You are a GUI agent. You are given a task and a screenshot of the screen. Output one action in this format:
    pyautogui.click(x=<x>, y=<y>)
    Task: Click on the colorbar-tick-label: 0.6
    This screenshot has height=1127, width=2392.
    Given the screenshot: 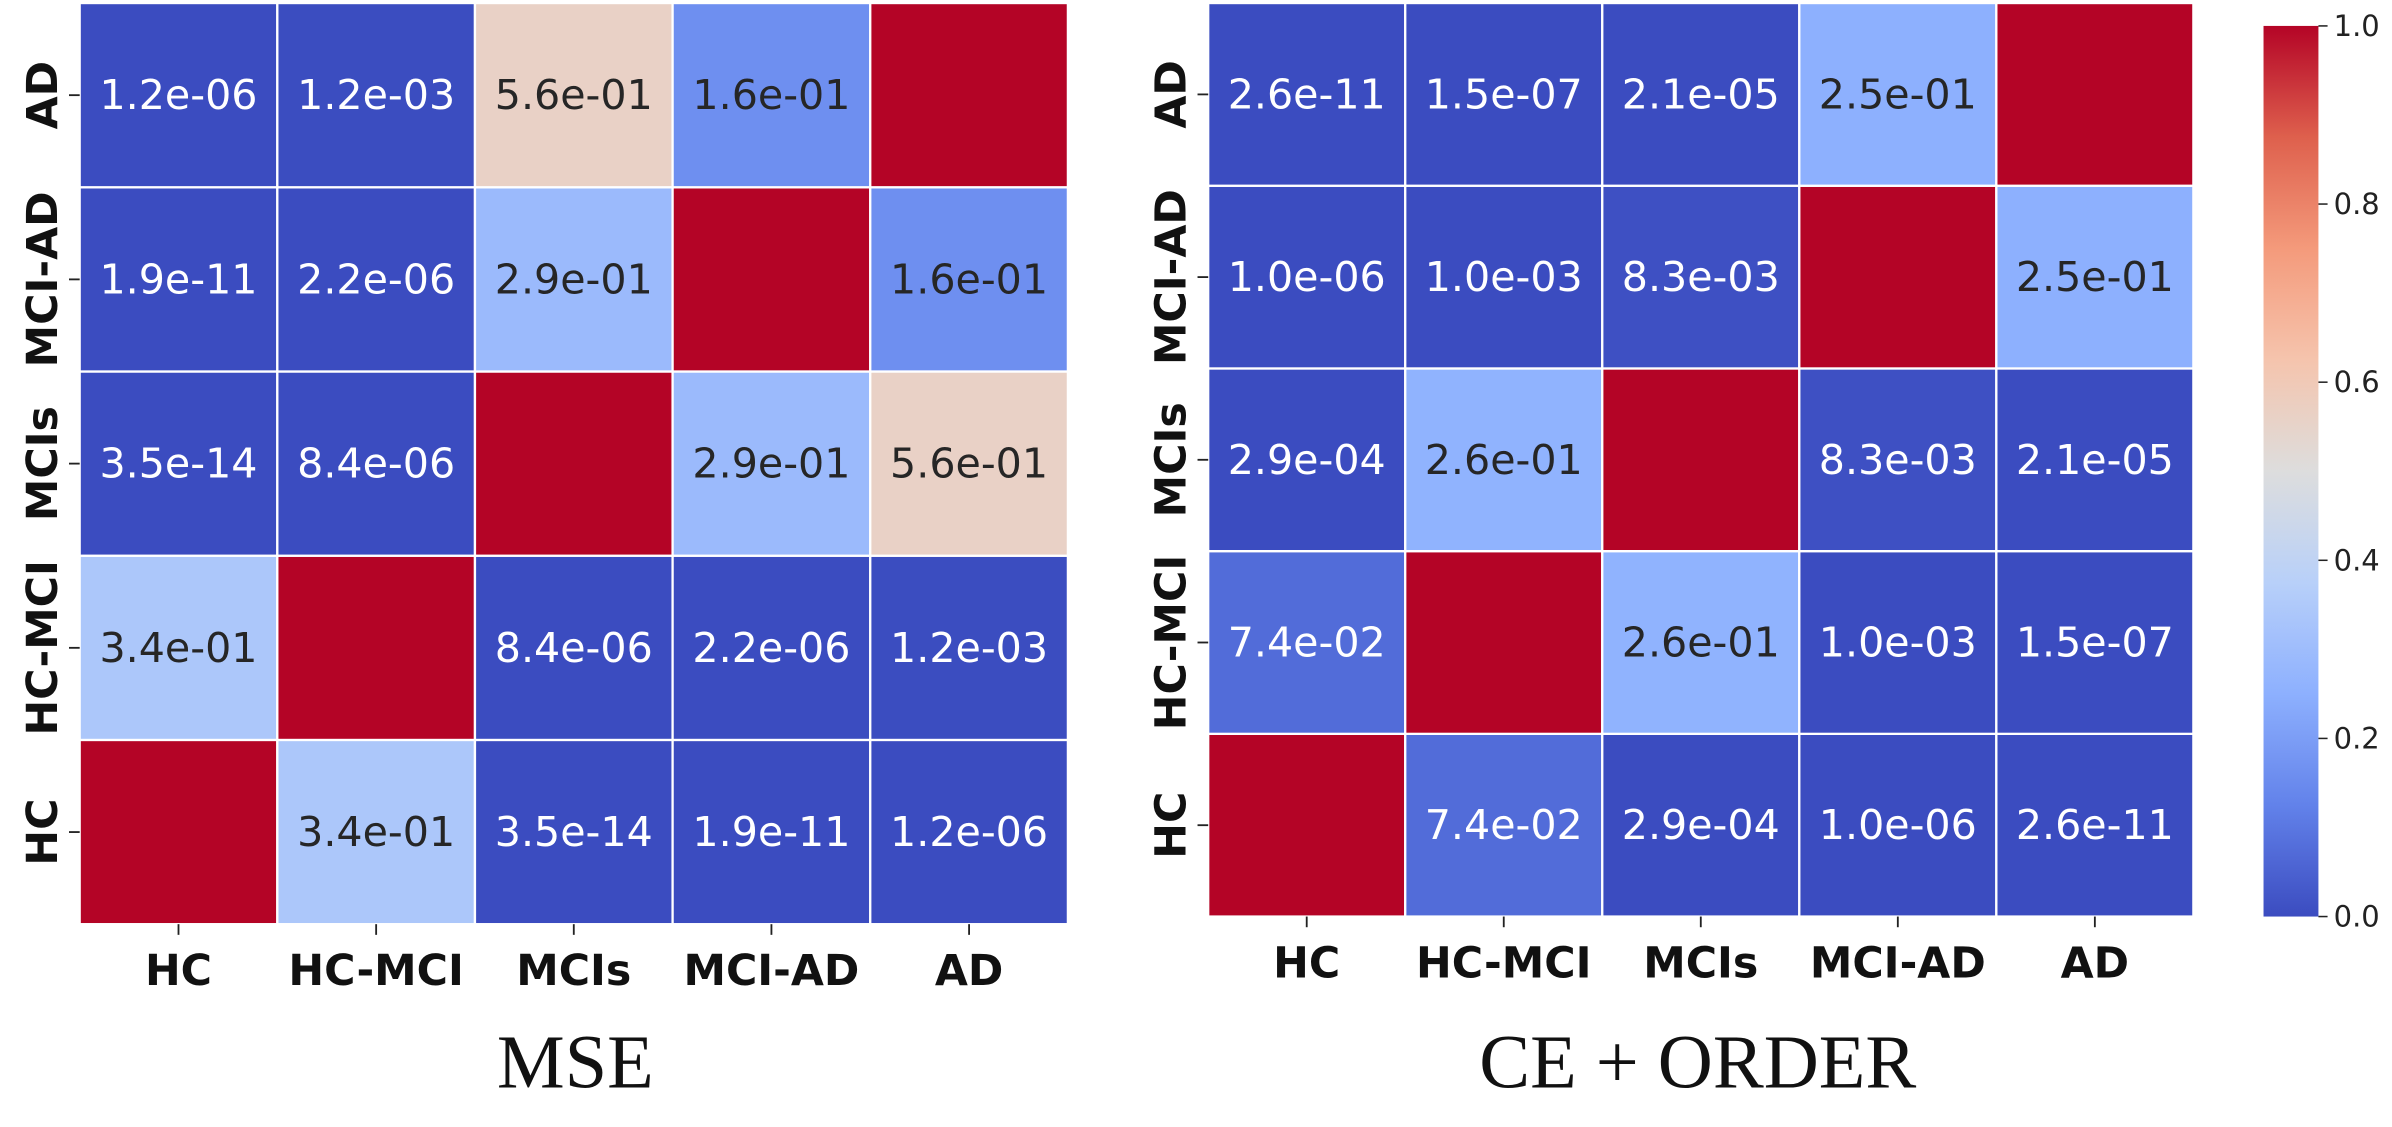 What is the action you would take?
    pyautogui.click(x=2357, y=382)
    